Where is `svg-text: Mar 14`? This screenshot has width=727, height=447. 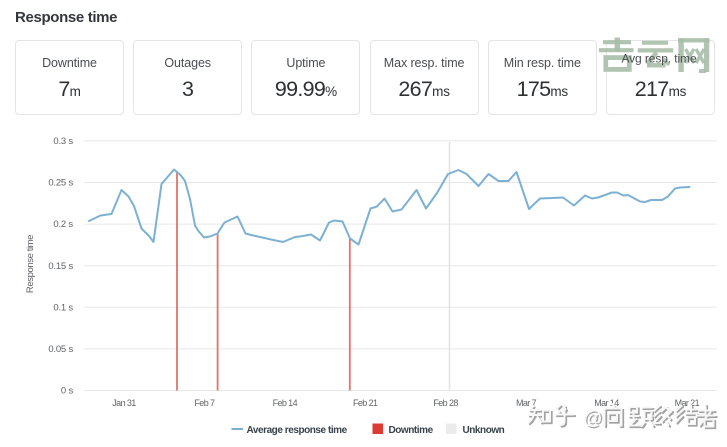
svg-text: Mar 14 is located at coordinates (606, 403).